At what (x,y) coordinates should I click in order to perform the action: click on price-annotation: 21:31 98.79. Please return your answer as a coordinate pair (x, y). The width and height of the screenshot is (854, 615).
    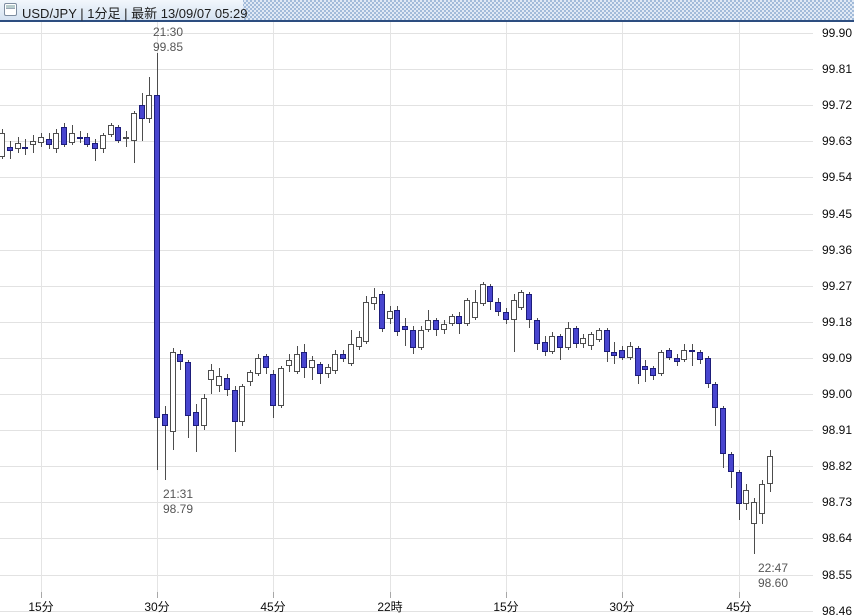
    Looking at the image, I should click on (178, 501).